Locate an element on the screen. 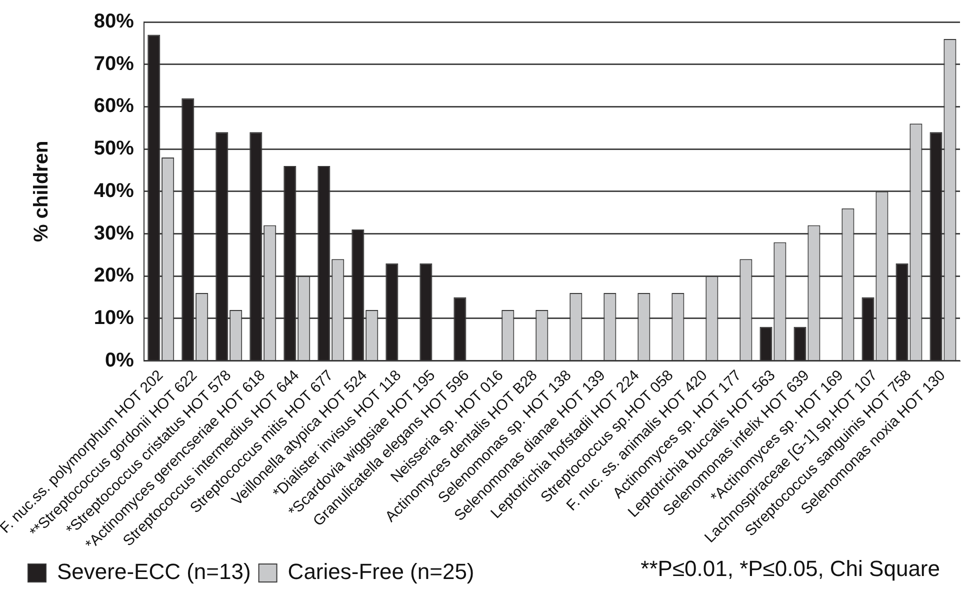 The width and height of the screenshot is (962, 594). y-tick-label: 10% is located at coordinates (114, 317).